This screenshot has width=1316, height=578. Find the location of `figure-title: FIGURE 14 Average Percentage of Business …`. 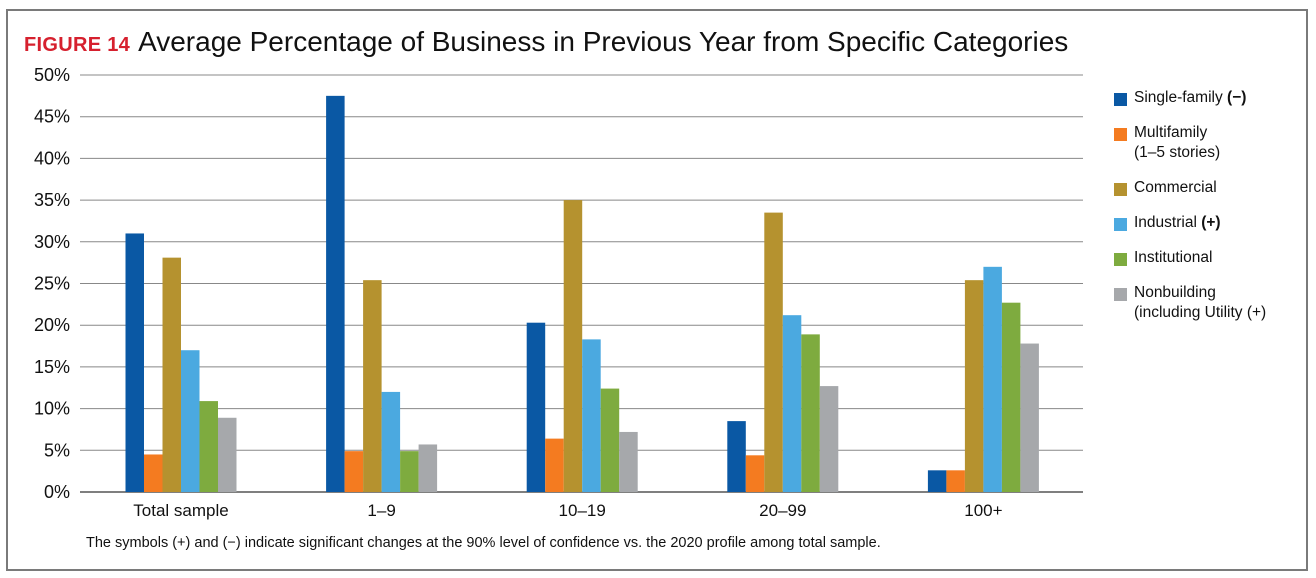

figure-title: FIGURE 14 Average Percentage of Business … is located at coordinates (546, 42).